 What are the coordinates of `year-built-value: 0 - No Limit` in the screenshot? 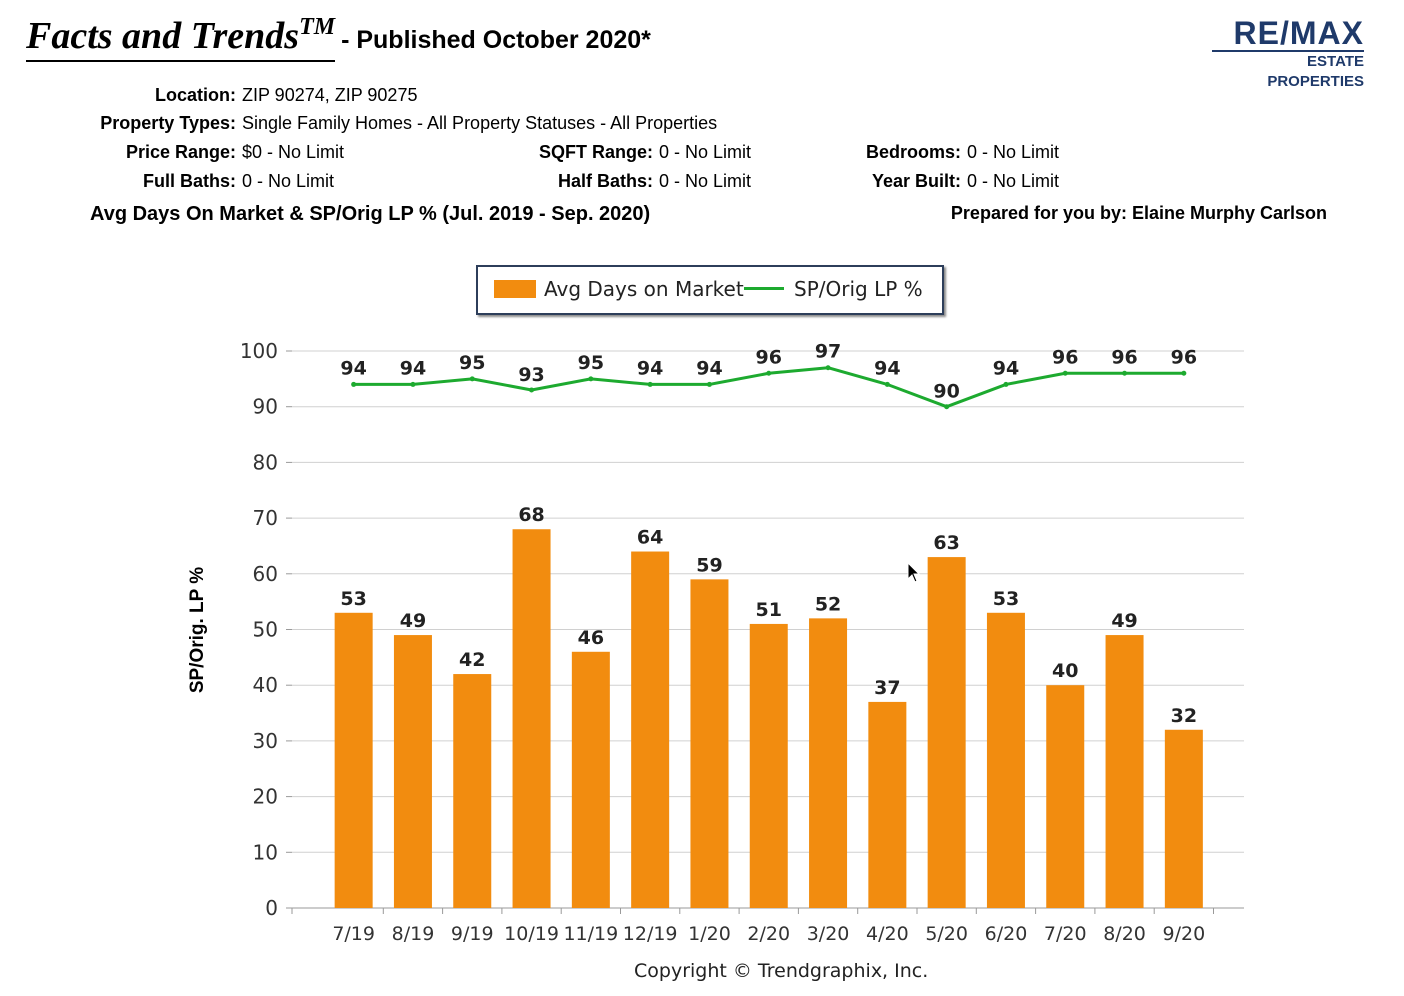 It's located at (1013, 181).